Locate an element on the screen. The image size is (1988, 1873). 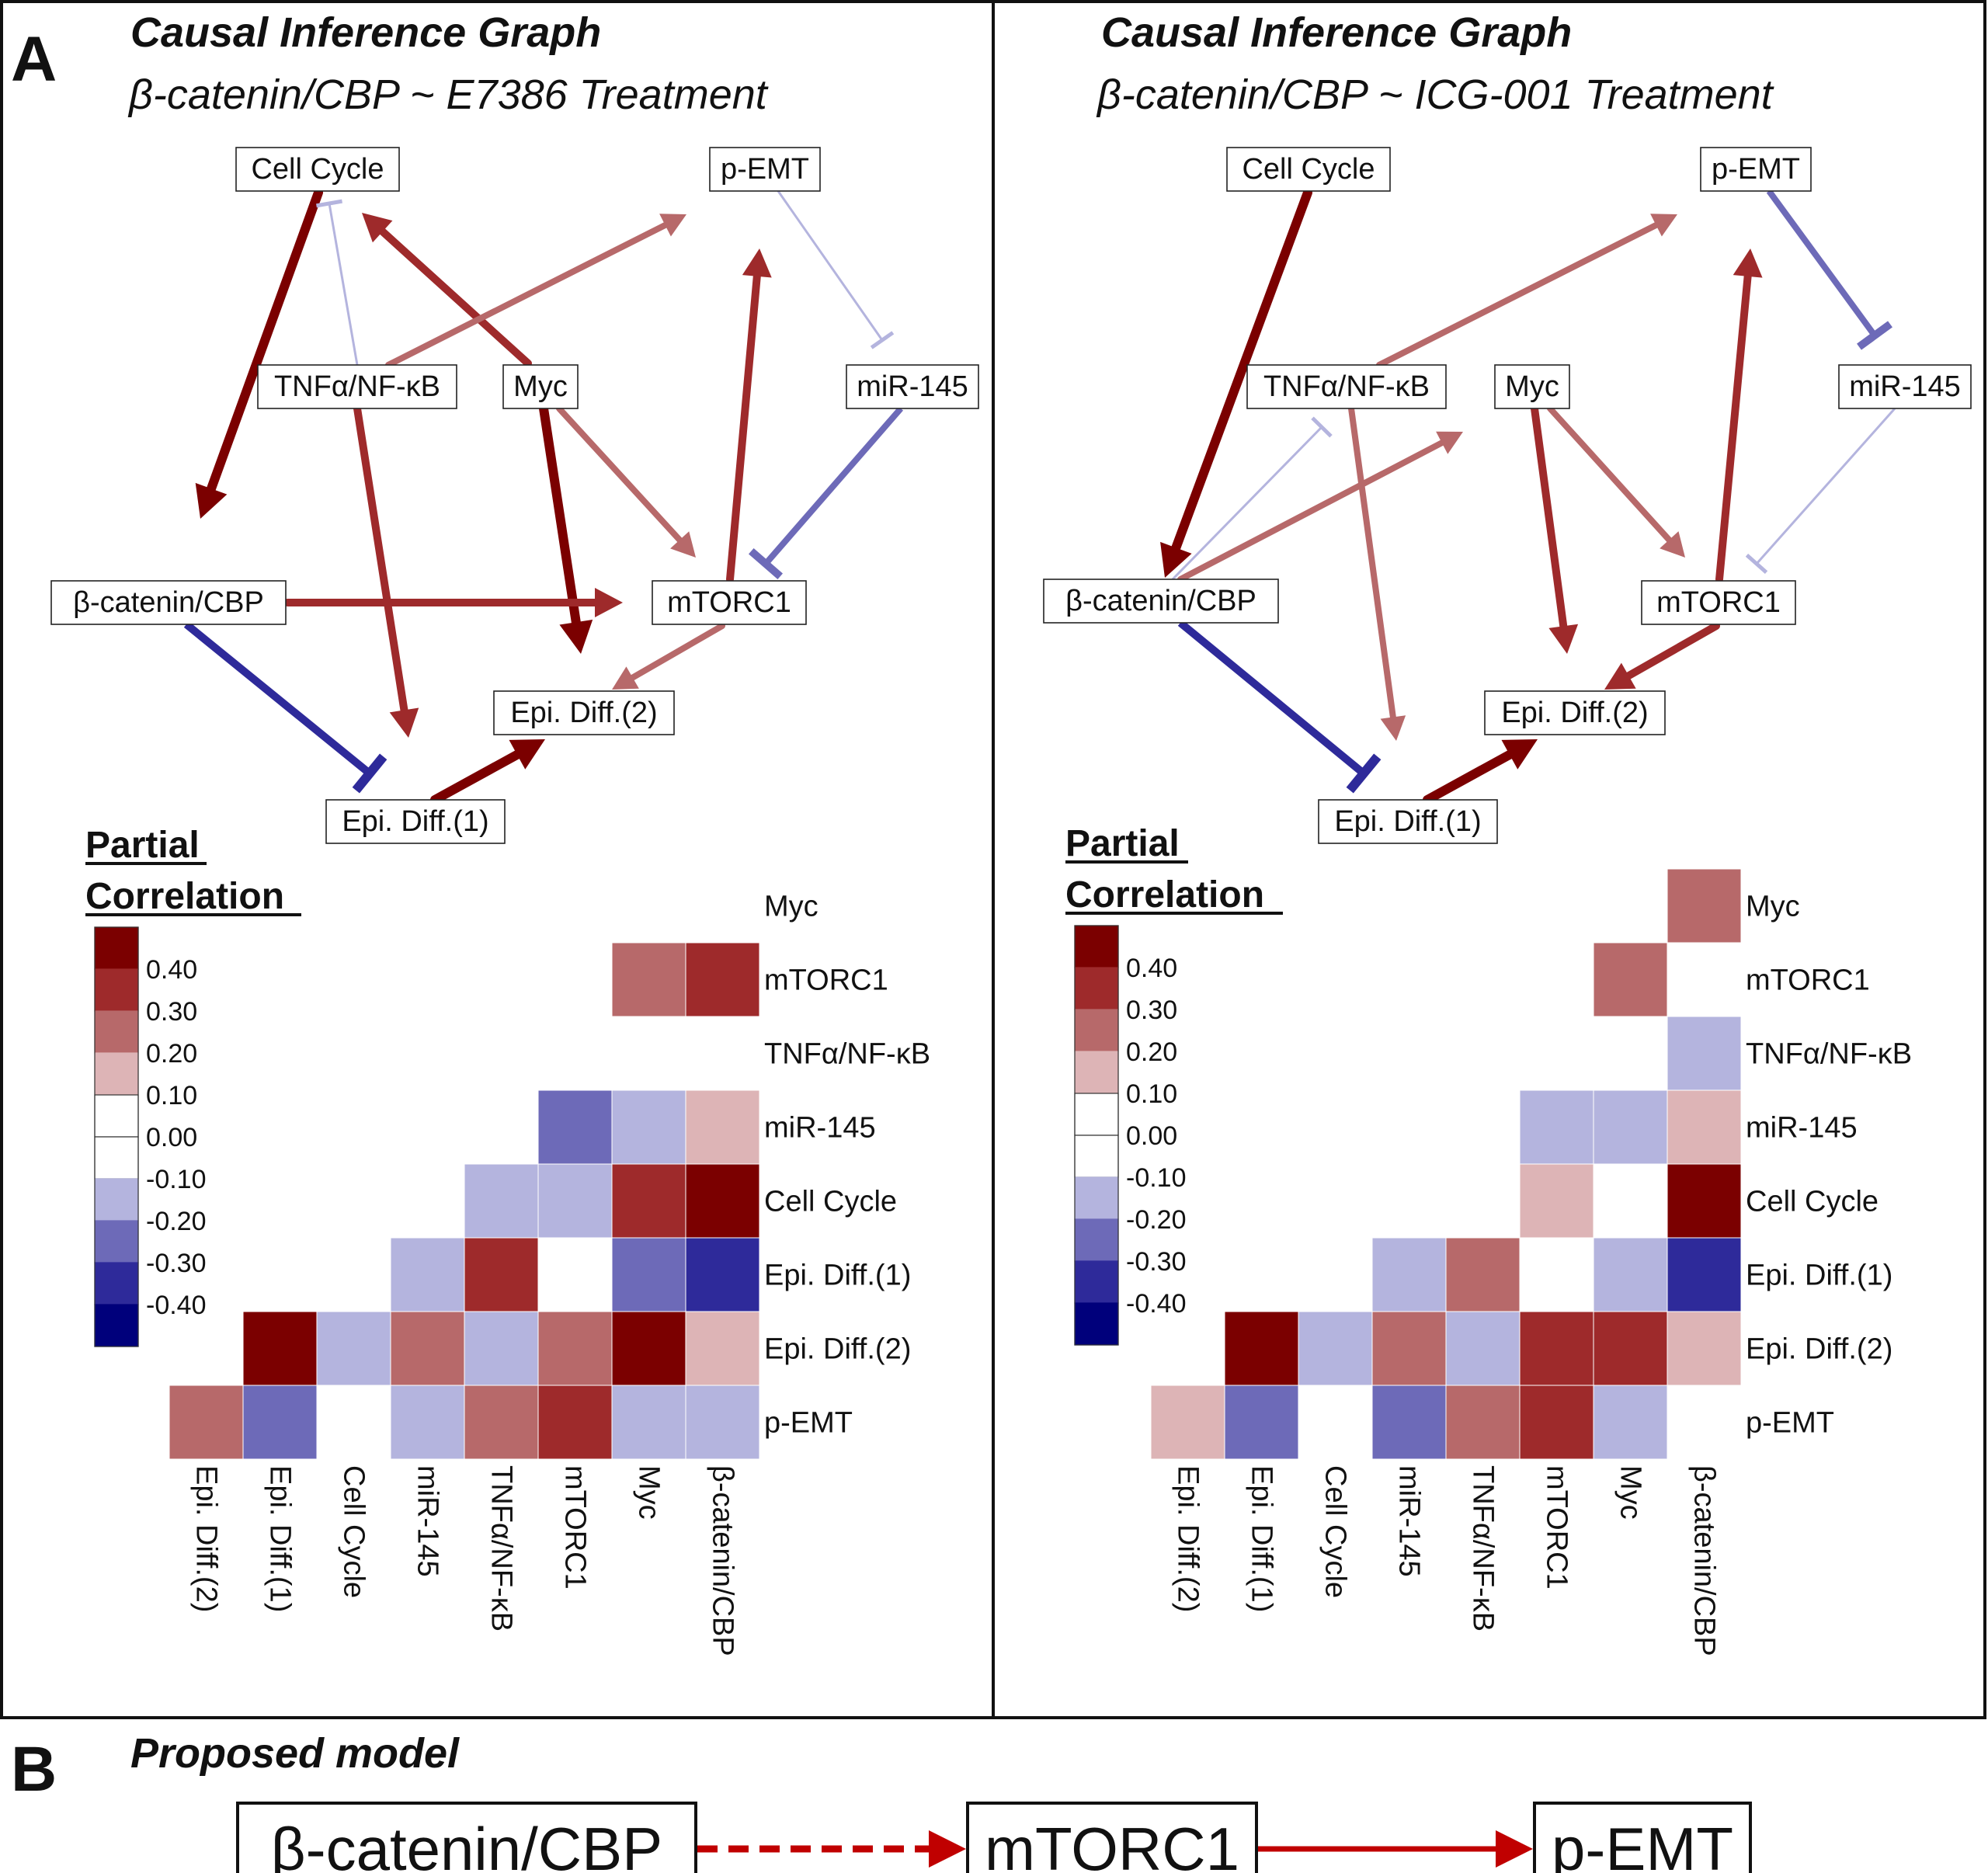
right-node-tnf: TNFα/NF-κB is located at coordinates (1347, 386).